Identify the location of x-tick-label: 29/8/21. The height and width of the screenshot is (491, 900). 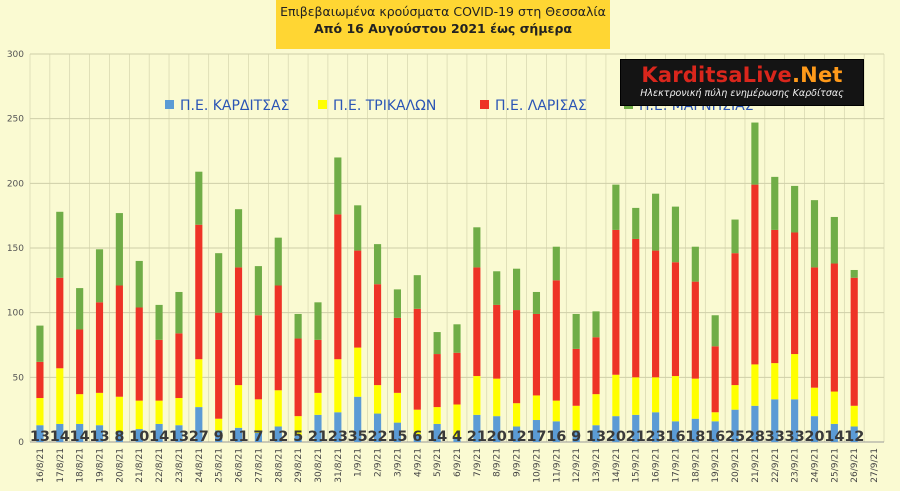
(299, 465).